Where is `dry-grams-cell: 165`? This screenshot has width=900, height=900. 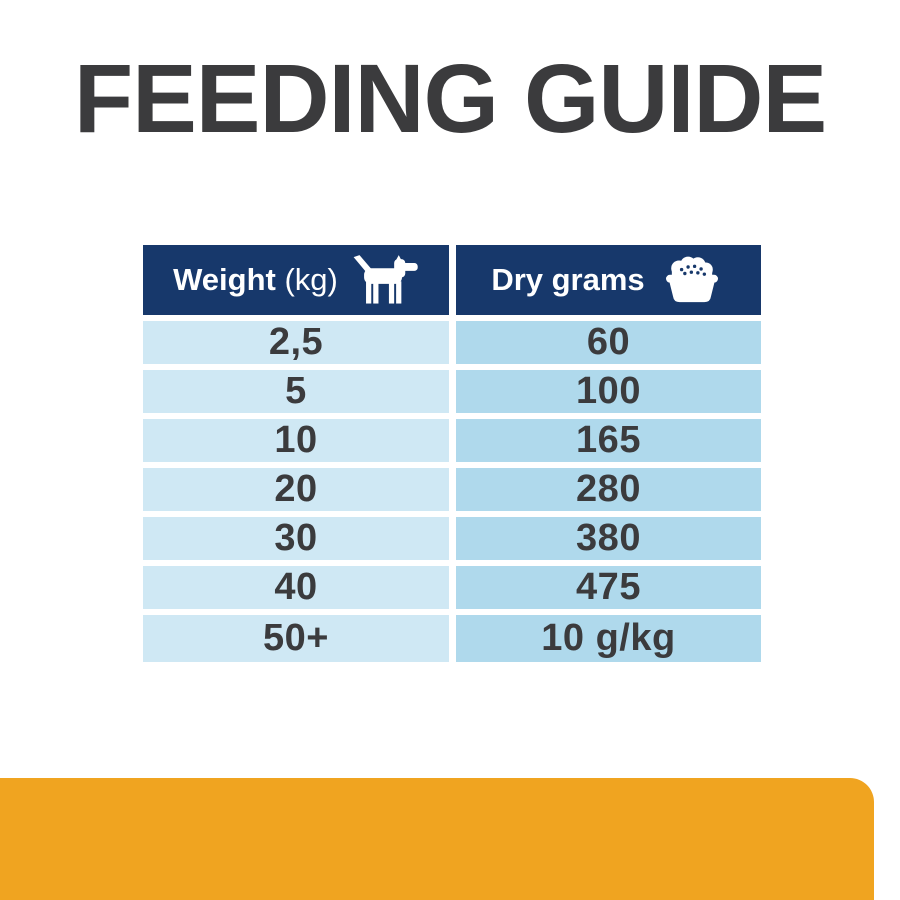 dry-grams-cell: 165 is located at coordinates (608, 440).